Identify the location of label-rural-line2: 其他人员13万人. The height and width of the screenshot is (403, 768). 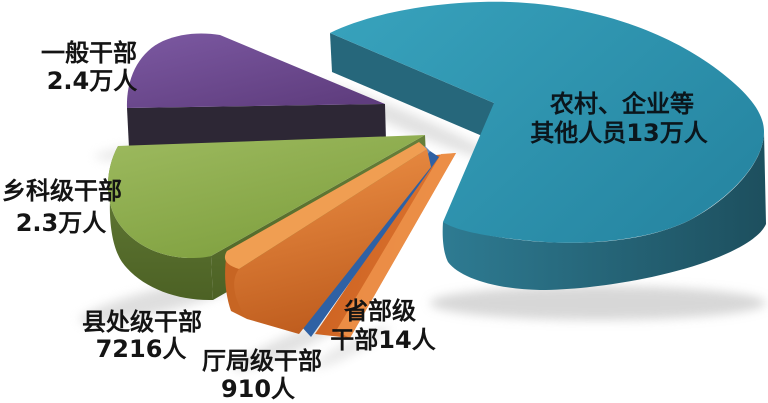
(618, 133).